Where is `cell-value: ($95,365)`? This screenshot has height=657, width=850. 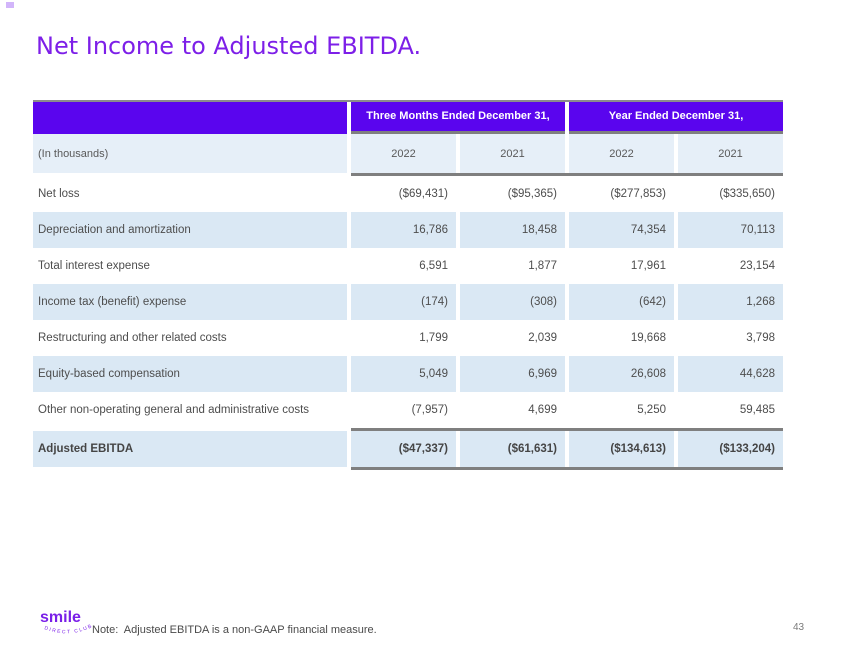 cell-value: ($95,365) is located at coordinates (532, 194).